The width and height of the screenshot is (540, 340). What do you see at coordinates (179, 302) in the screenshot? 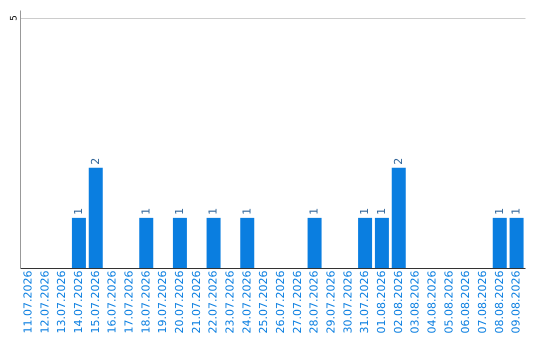
I see `x-tick-label: 20.07.2026` at bounding box center [179, 302].